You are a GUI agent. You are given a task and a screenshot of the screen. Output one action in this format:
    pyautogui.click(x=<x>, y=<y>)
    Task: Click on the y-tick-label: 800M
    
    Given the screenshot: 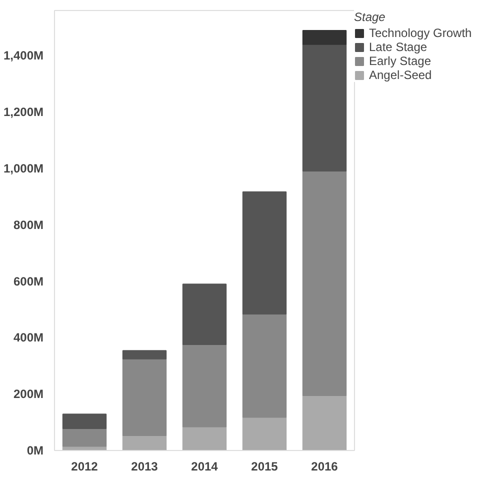 What is the action you would take?
    pyautogui.click(x=28, y=225)
    